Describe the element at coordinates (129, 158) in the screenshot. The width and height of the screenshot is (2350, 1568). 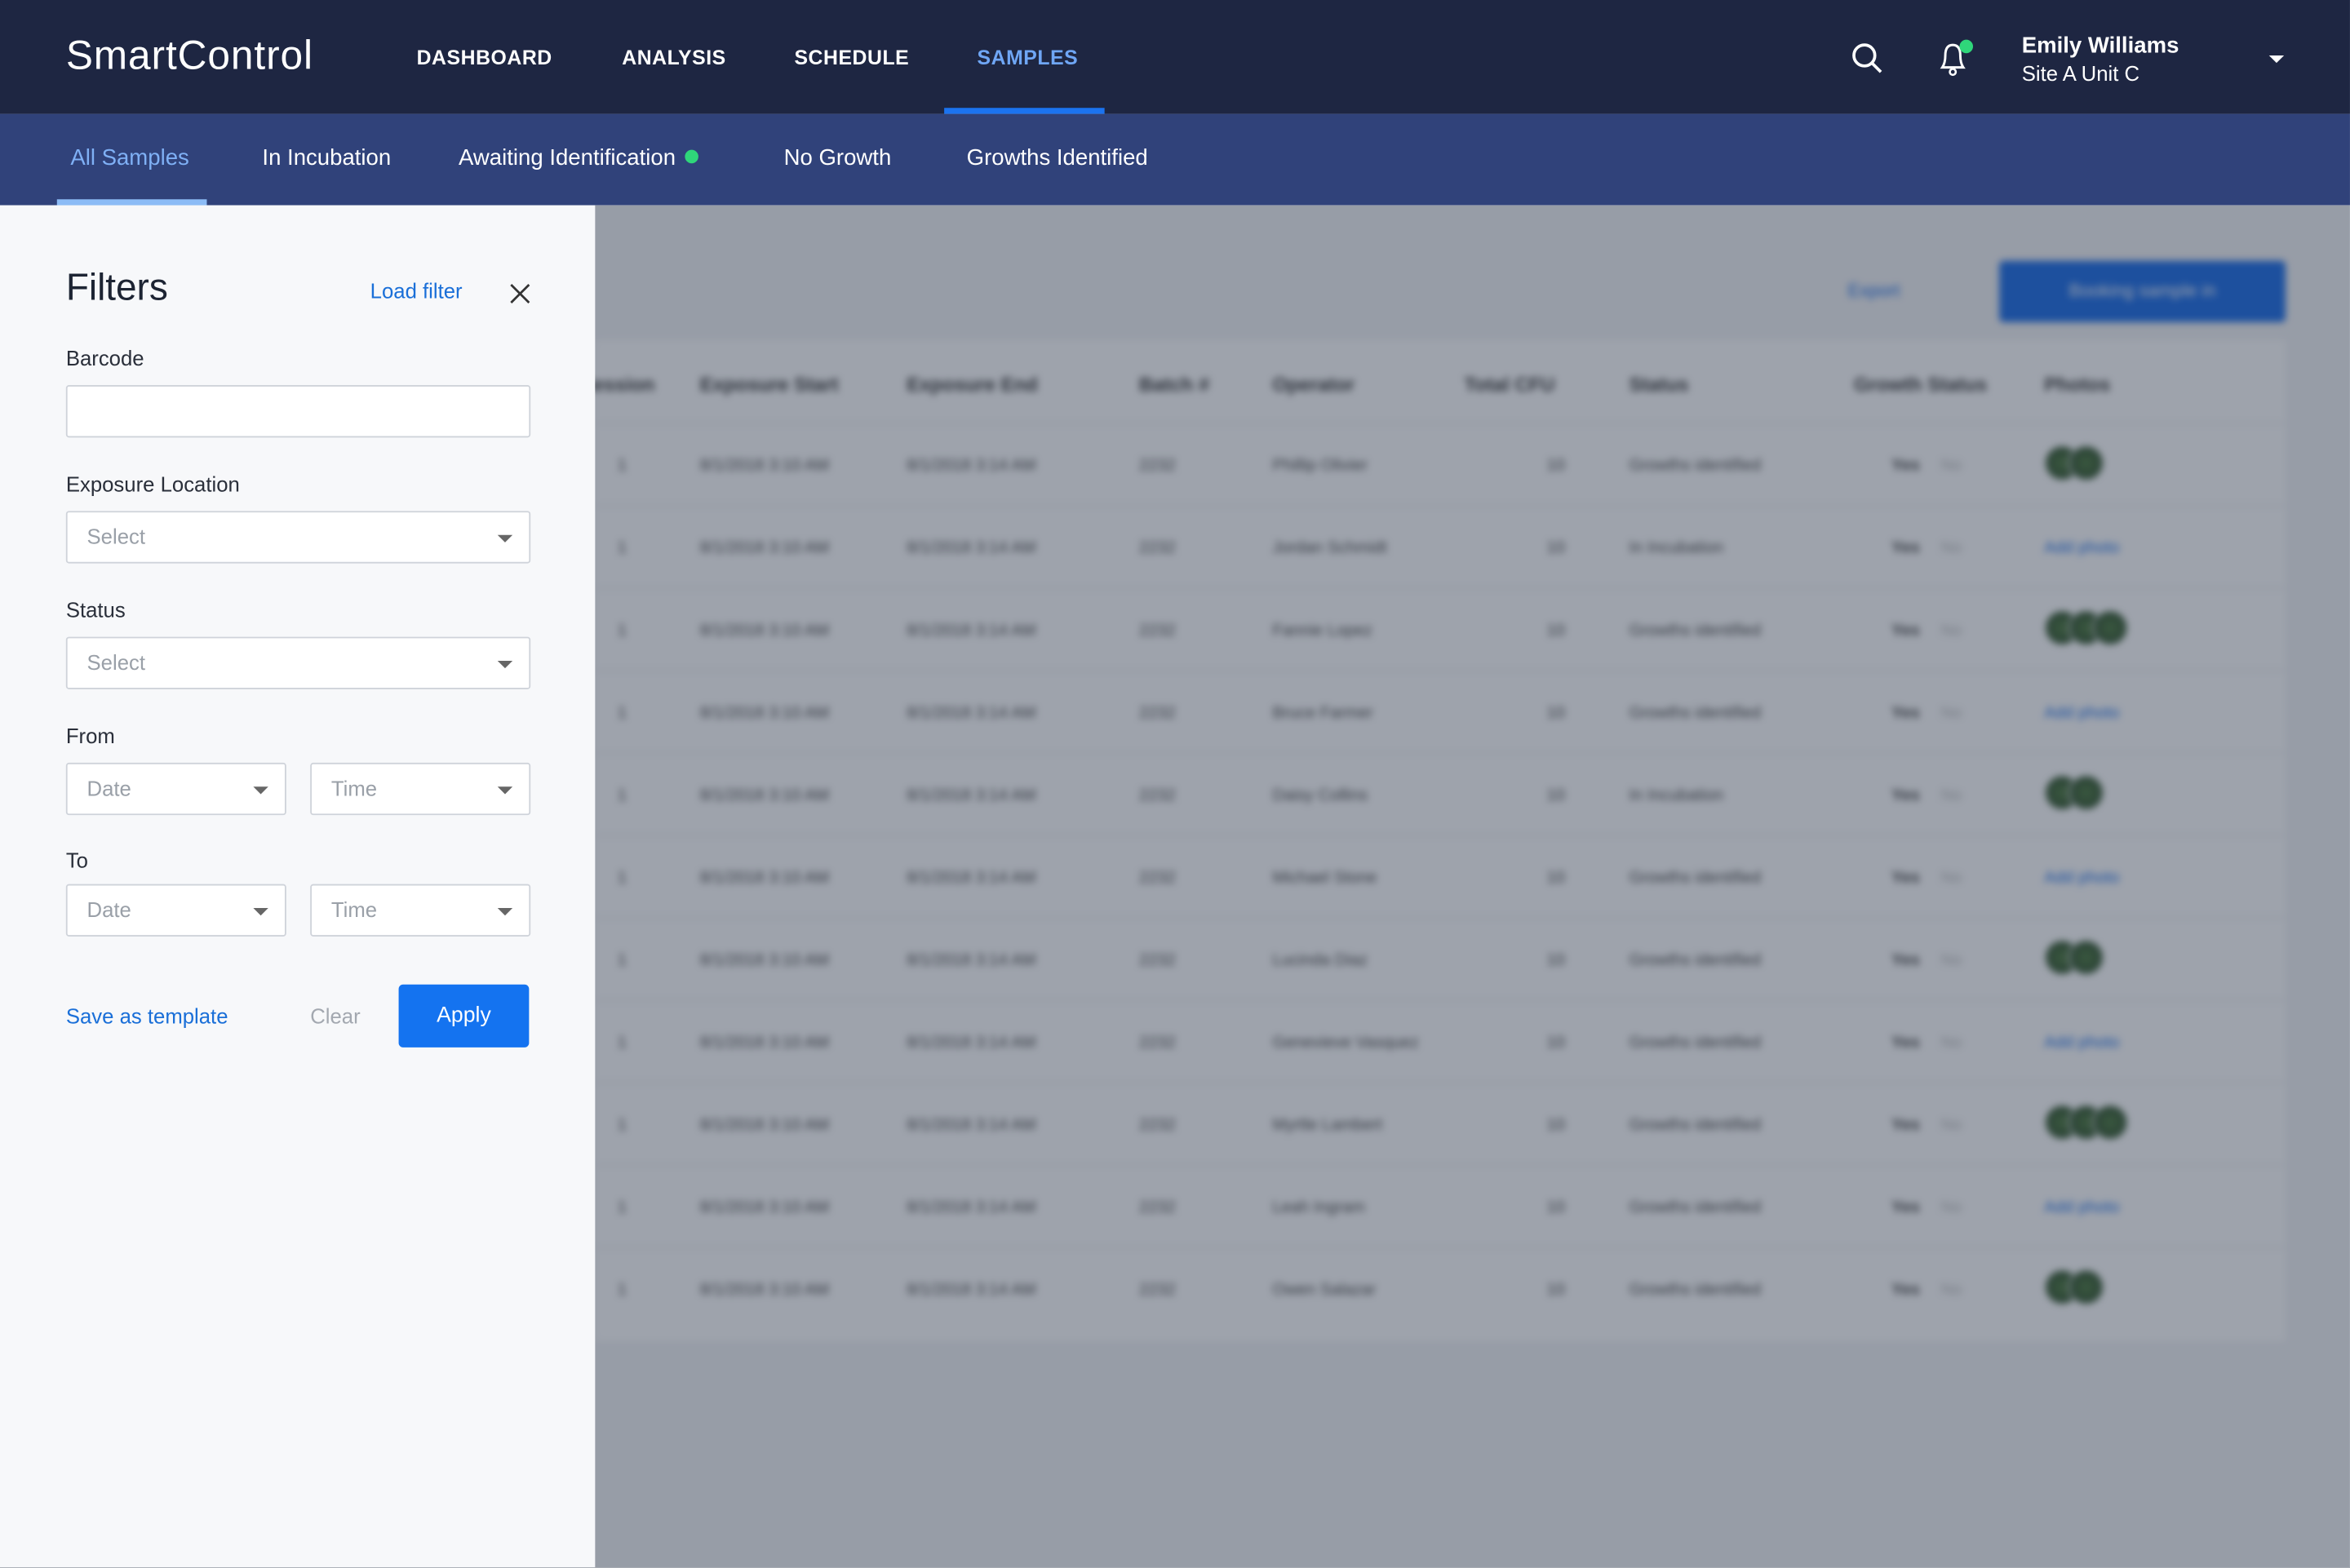
I see `tab-all-samples: All Samples` at that location.